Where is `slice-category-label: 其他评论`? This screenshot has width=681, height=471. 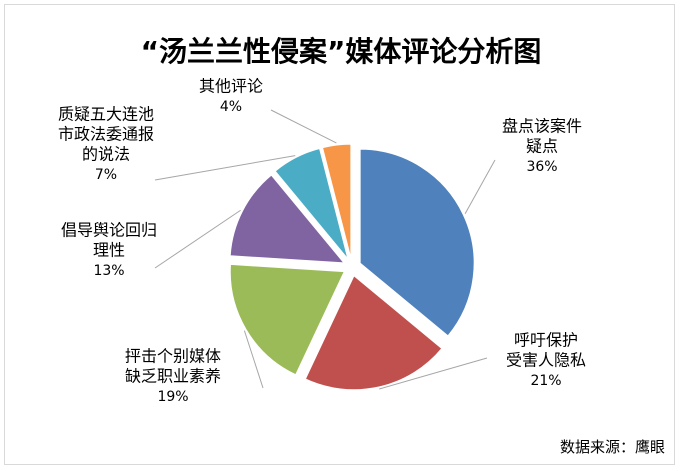
slice-category-label: 其他评论 is located at coordinates (231, 86).